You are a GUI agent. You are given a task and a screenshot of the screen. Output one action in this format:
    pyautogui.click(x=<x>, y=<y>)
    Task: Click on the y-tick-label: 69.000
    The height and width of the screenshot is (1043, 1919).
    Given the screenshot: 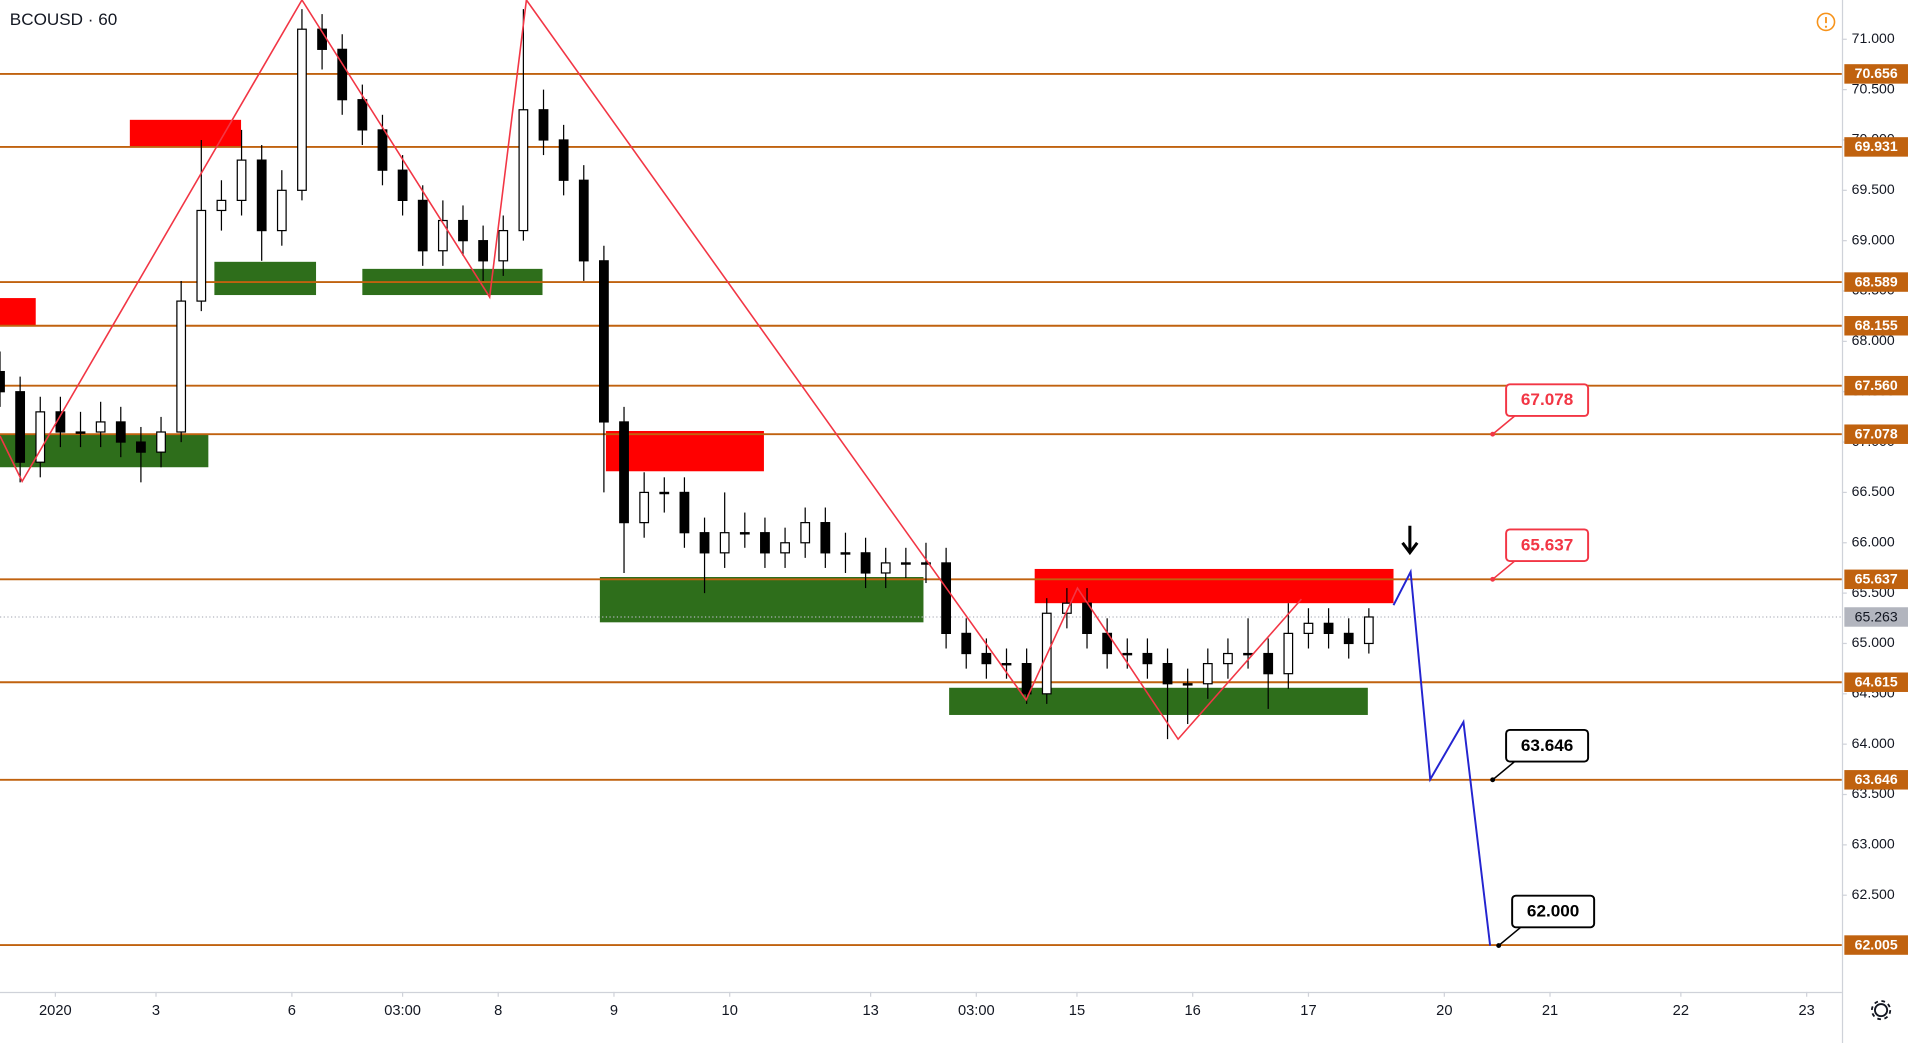 What is the action you would take?
    pyautogui.click(x=1873, y=239)
    